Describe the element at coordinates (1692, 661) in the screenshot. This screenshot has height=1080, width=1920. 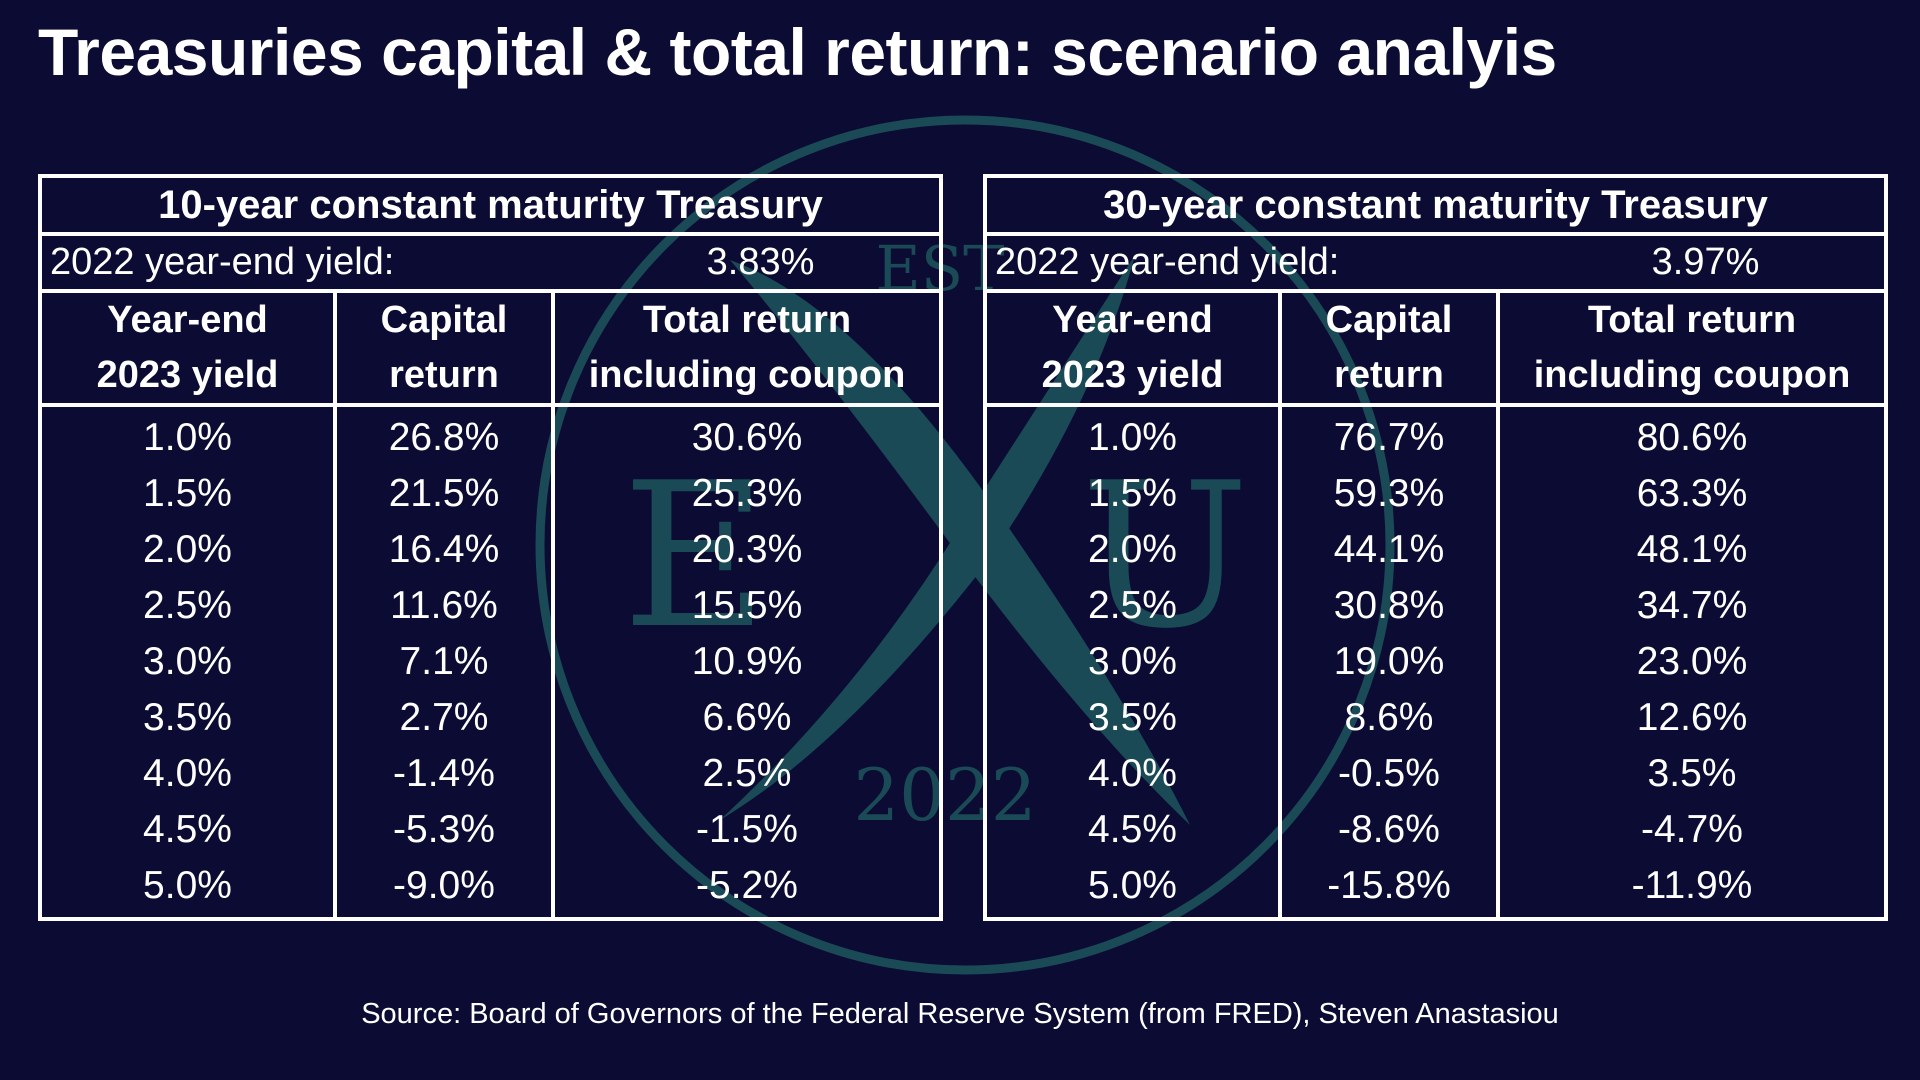
I see `table-cell: 23.0%` at that location.